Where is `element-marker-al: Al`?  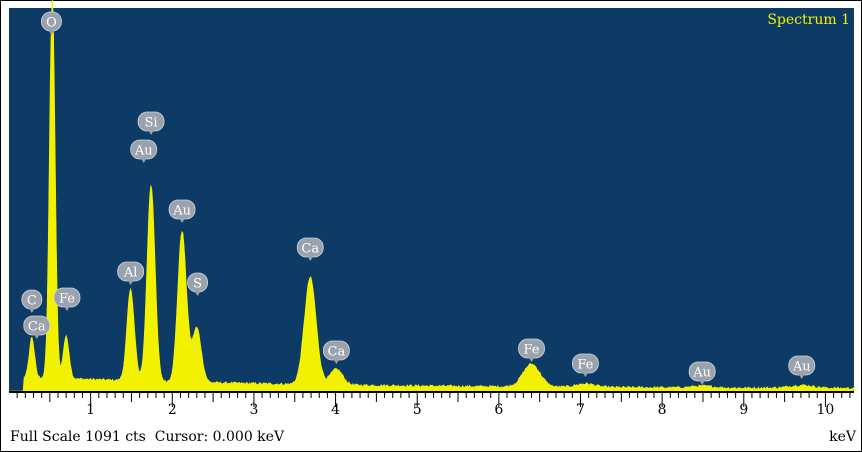
element-marker-al: Al is located at coordinates (131, 273).